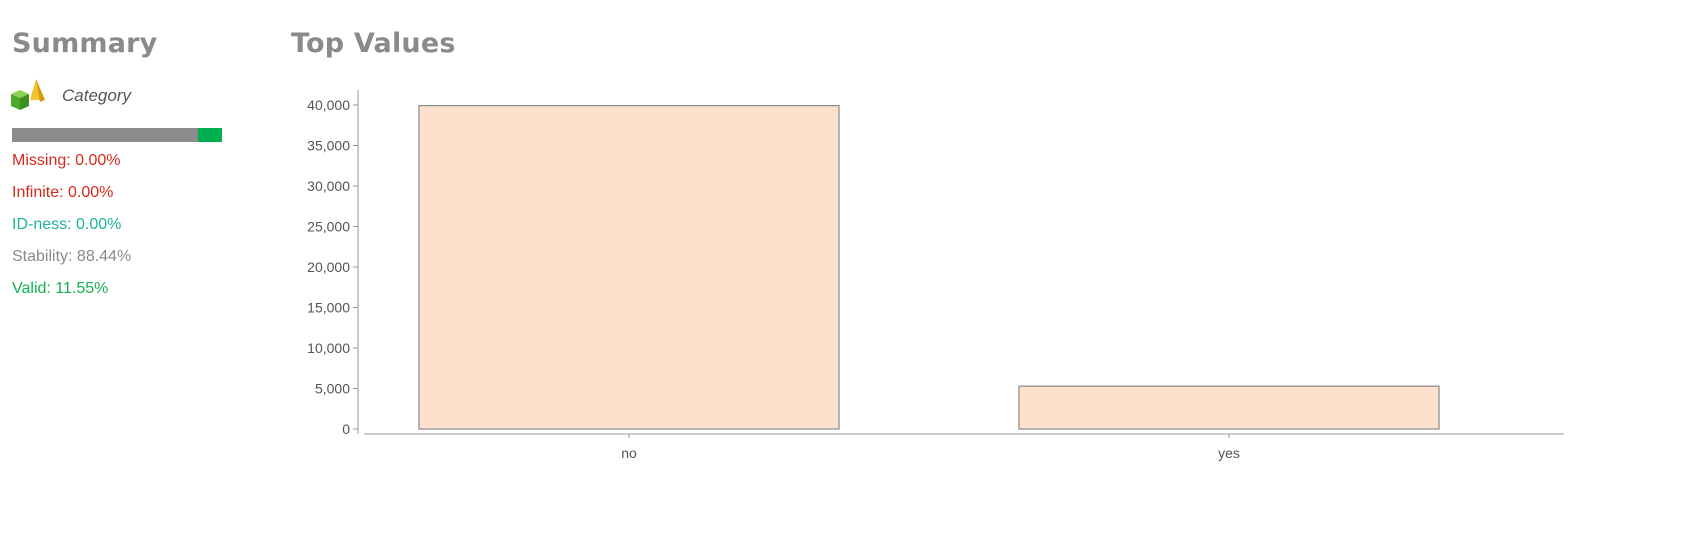  What do you see at coordinates (629, 267) in the screenshot?
I see `bar-no` at bounding box center [629, 267].